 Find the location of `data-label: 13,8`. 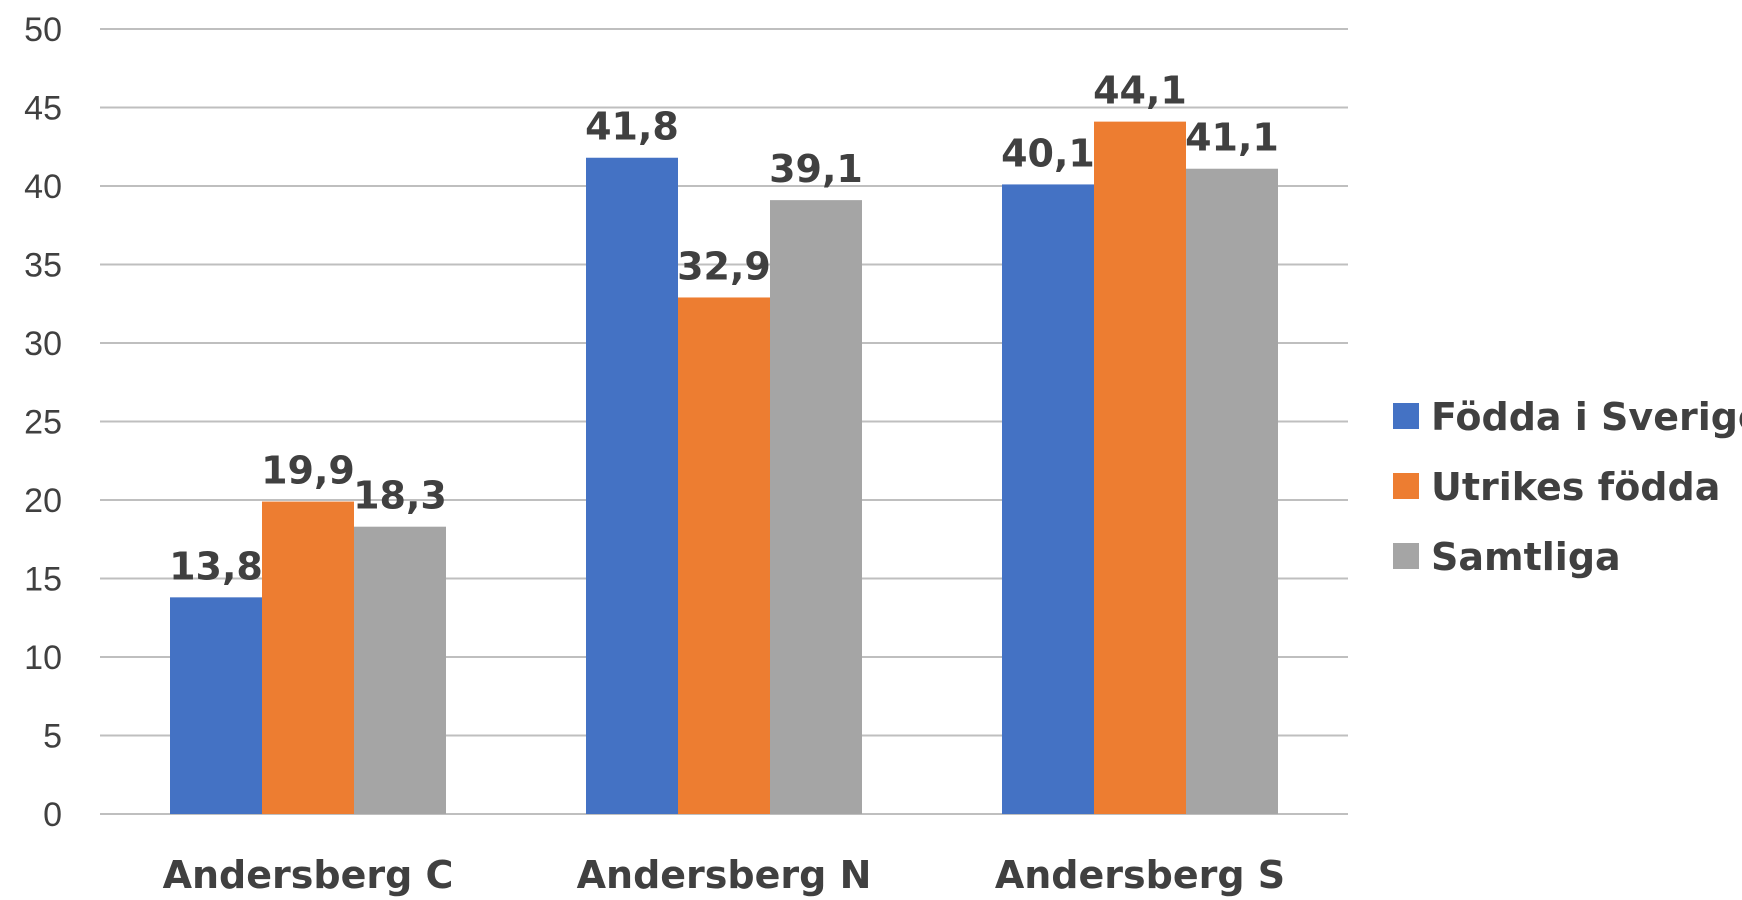

data-label: 13,8 is located at coordinates (216, 566).